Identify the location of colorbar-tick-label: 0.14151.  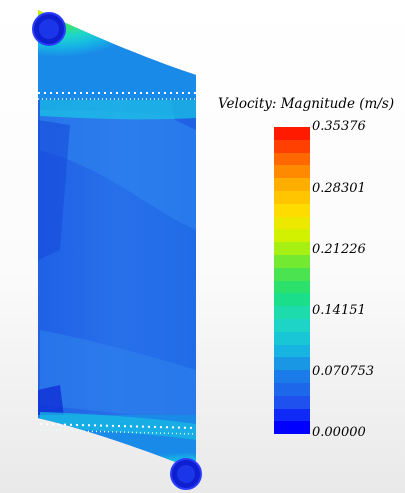
(339, 310).